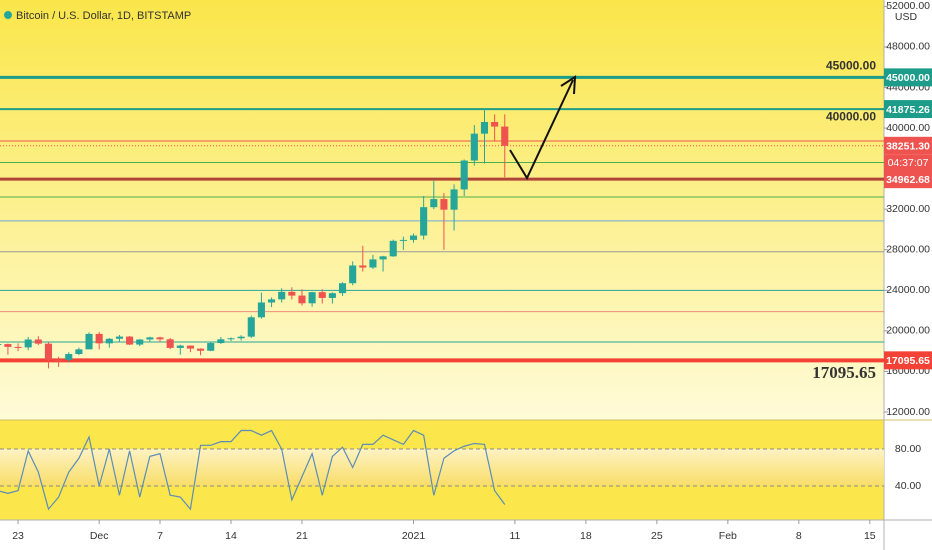 The image size is (932, 550). What do you see at coordinates (908, 449) in the screenshot?
I see `oscillator-tick-label: 80.00` at bounding box center [908, 449].